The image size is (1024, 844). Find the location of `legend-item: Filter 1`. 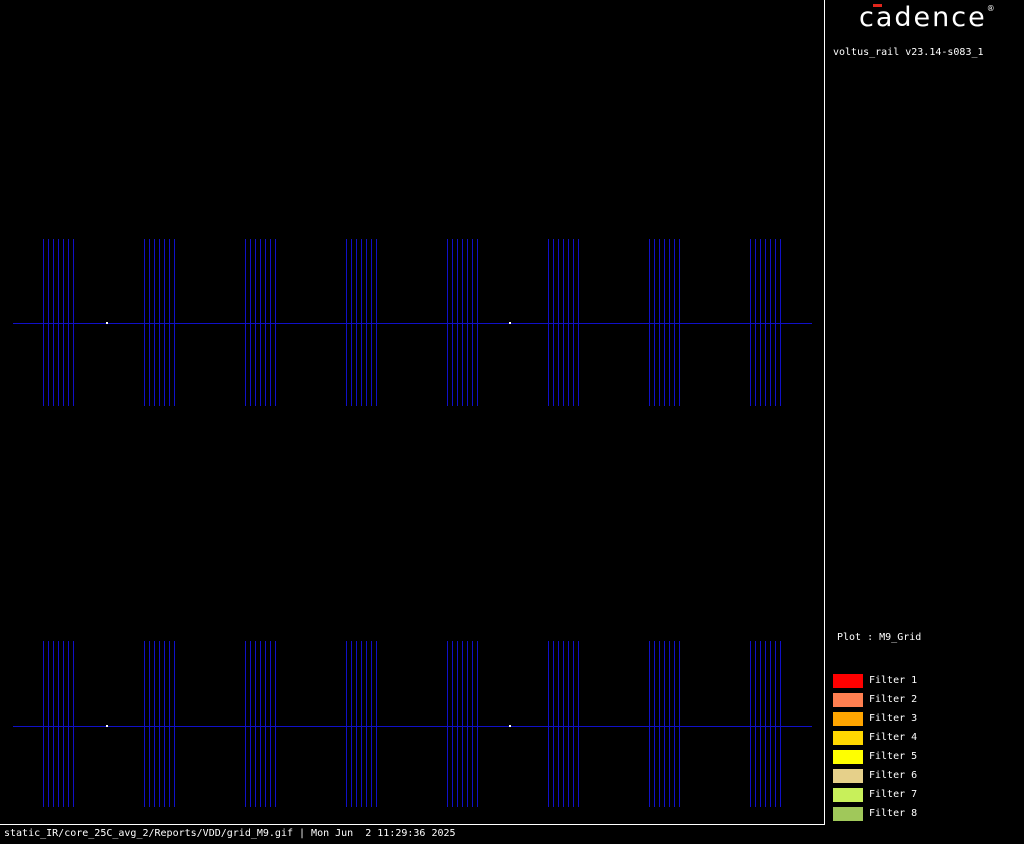

legend-item: Filter 1 is located at coordinates (923, 680).